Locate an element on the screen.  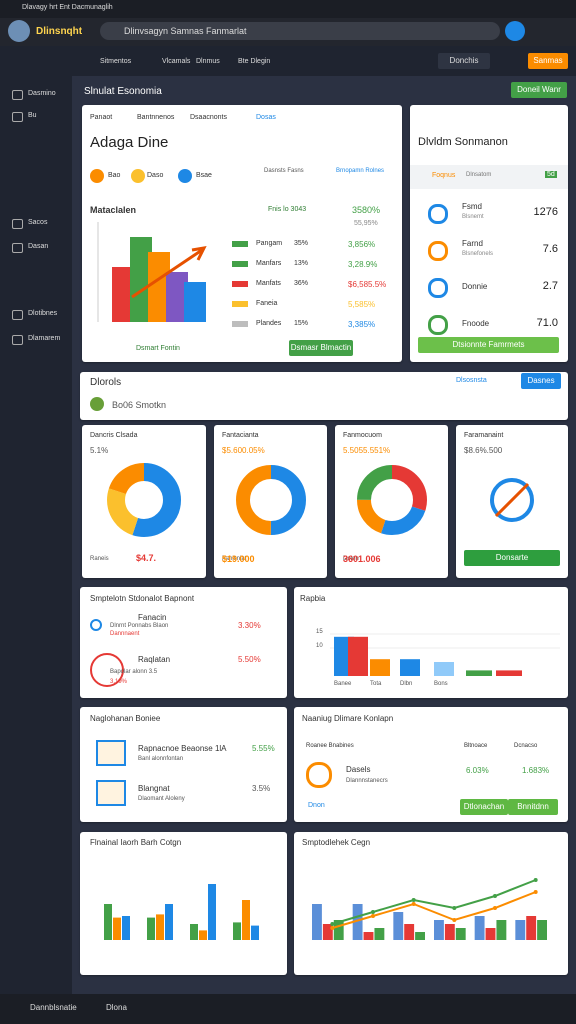
address: Dlinvsagyn Samnas Fanmarlat is located at coordinates (185, 31).